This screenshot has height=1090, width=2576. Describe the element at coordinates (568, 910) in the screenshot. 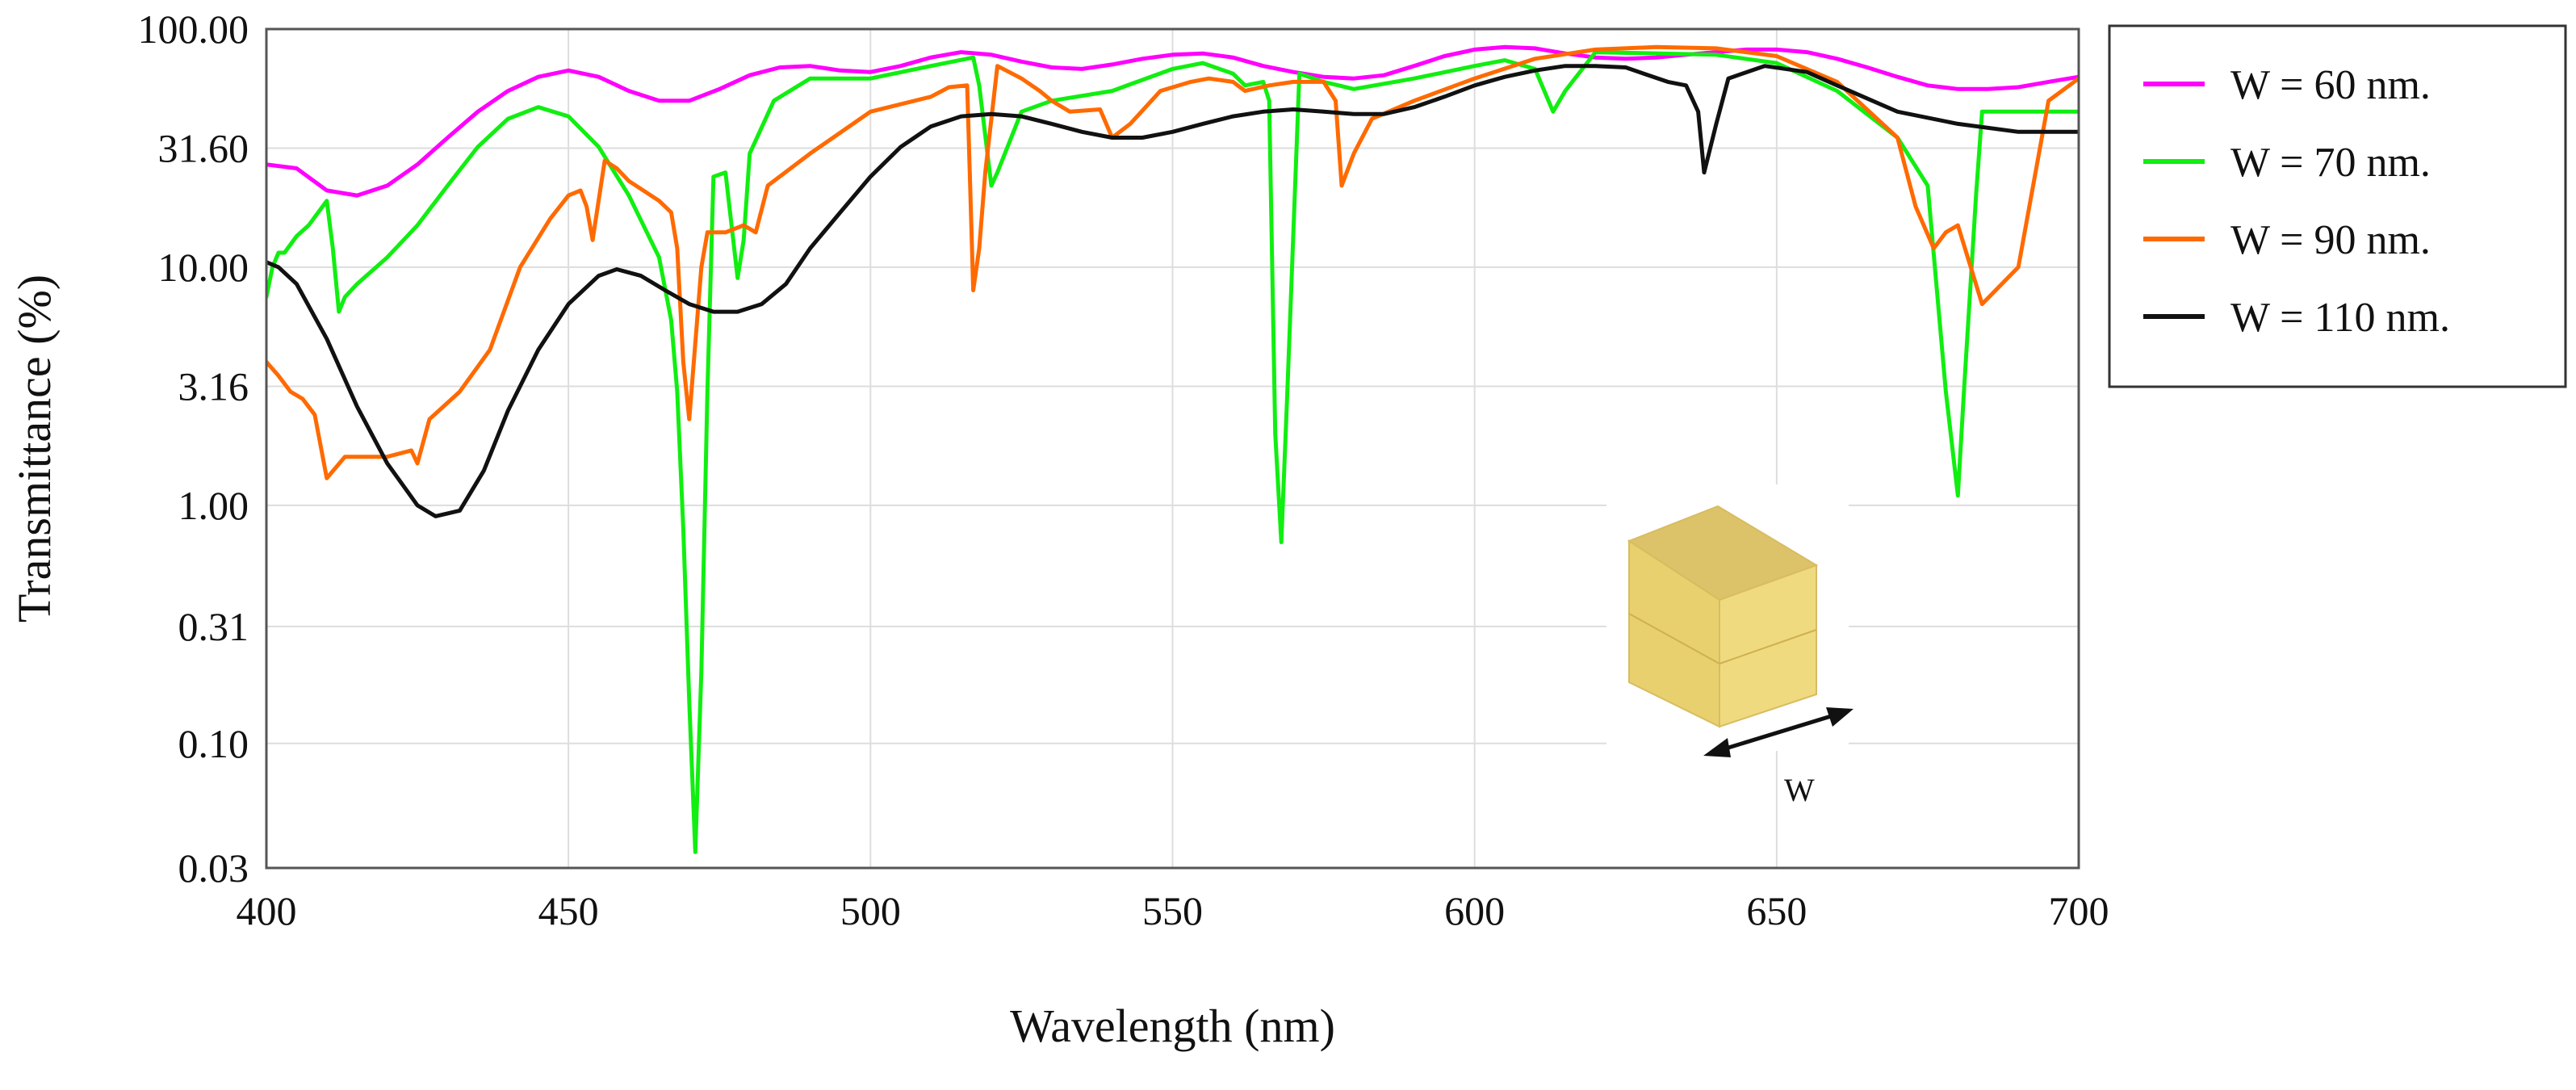

I see `x-tick-label: 450` at that location.